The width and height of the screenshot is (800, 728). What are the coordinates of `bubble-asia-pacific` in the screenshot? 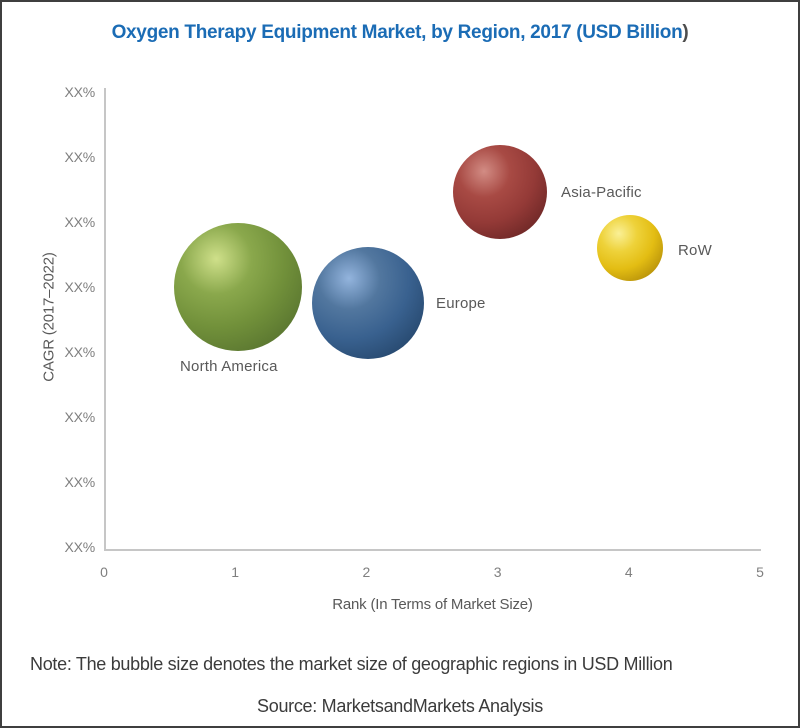 It's located at (500, 192).